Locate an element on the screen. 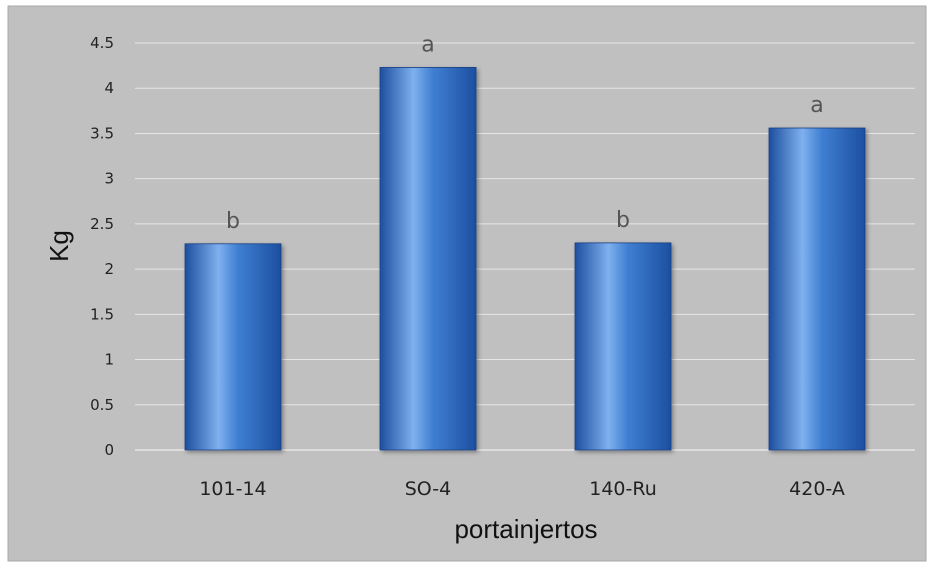 The image size is (932, 568). y-tick-label: 2 is located at coordinates (109, 269).